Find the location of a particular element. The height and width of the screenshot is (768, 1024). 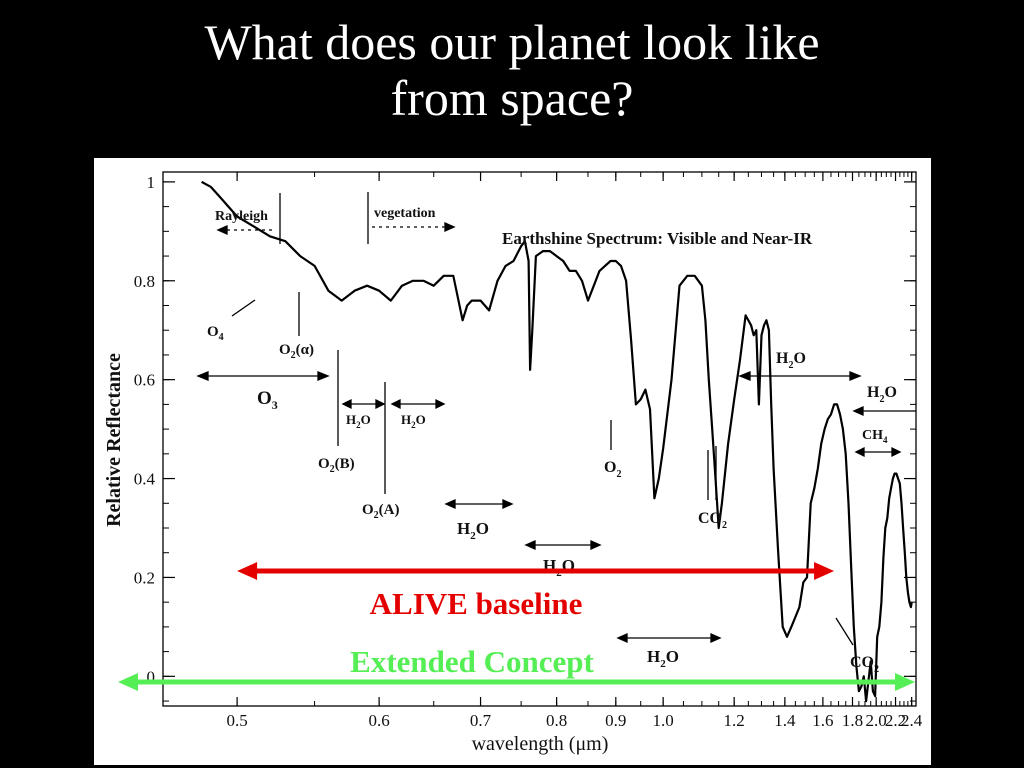

y-axis-label: Relative Reflectance is located at coordinates (114, 440).